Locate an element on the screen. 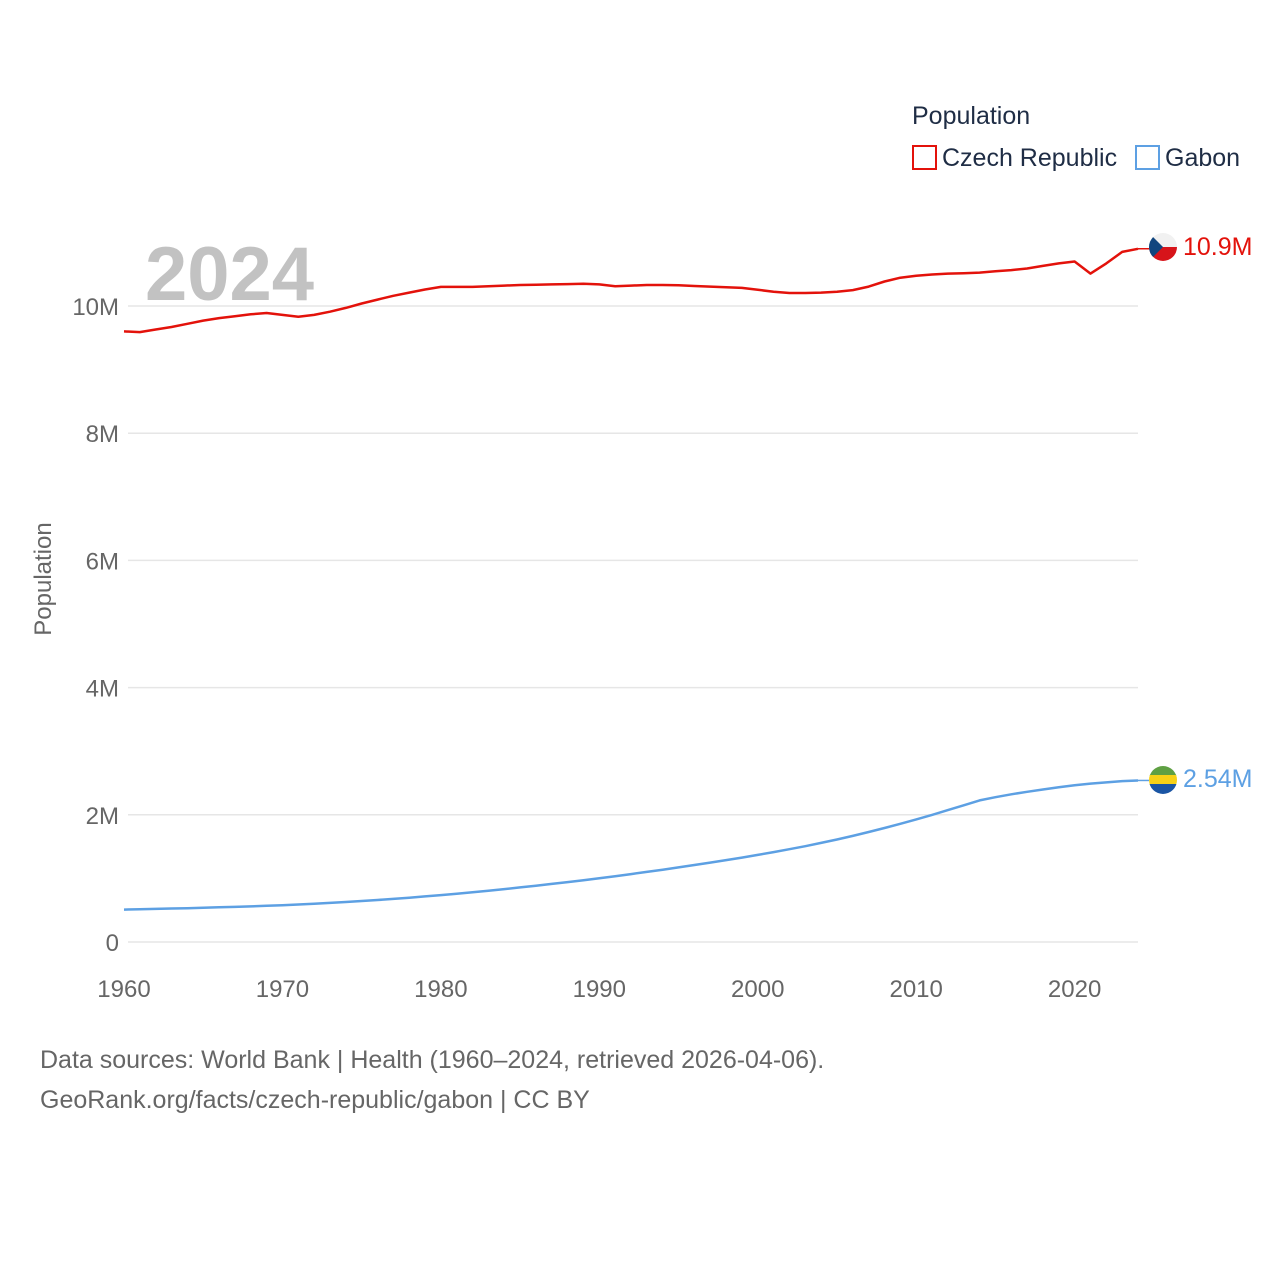  x-tick-label: 2020 is located at coordinates (1074, 989).